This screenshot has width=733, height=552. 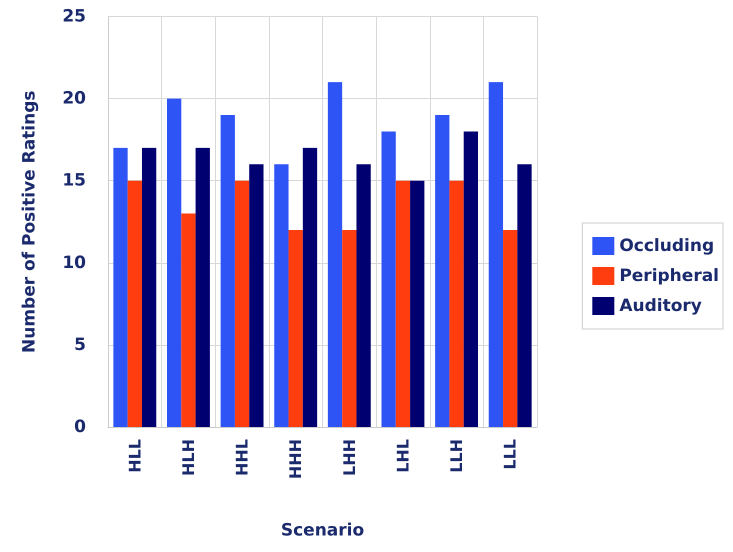 I want to click on y-tick-label: 20, so click(x=74, y=98).